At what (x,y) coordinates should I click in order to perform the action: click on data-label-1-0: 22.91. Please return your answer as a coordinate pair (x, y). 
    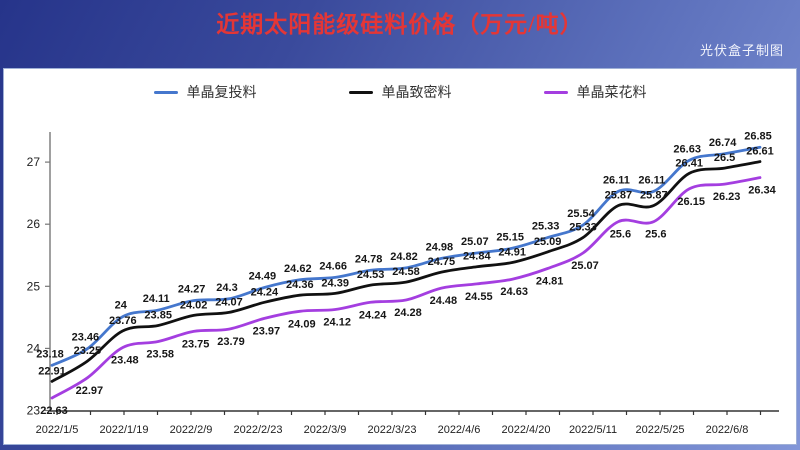
    Looking at the image, I should click on (52, 371).